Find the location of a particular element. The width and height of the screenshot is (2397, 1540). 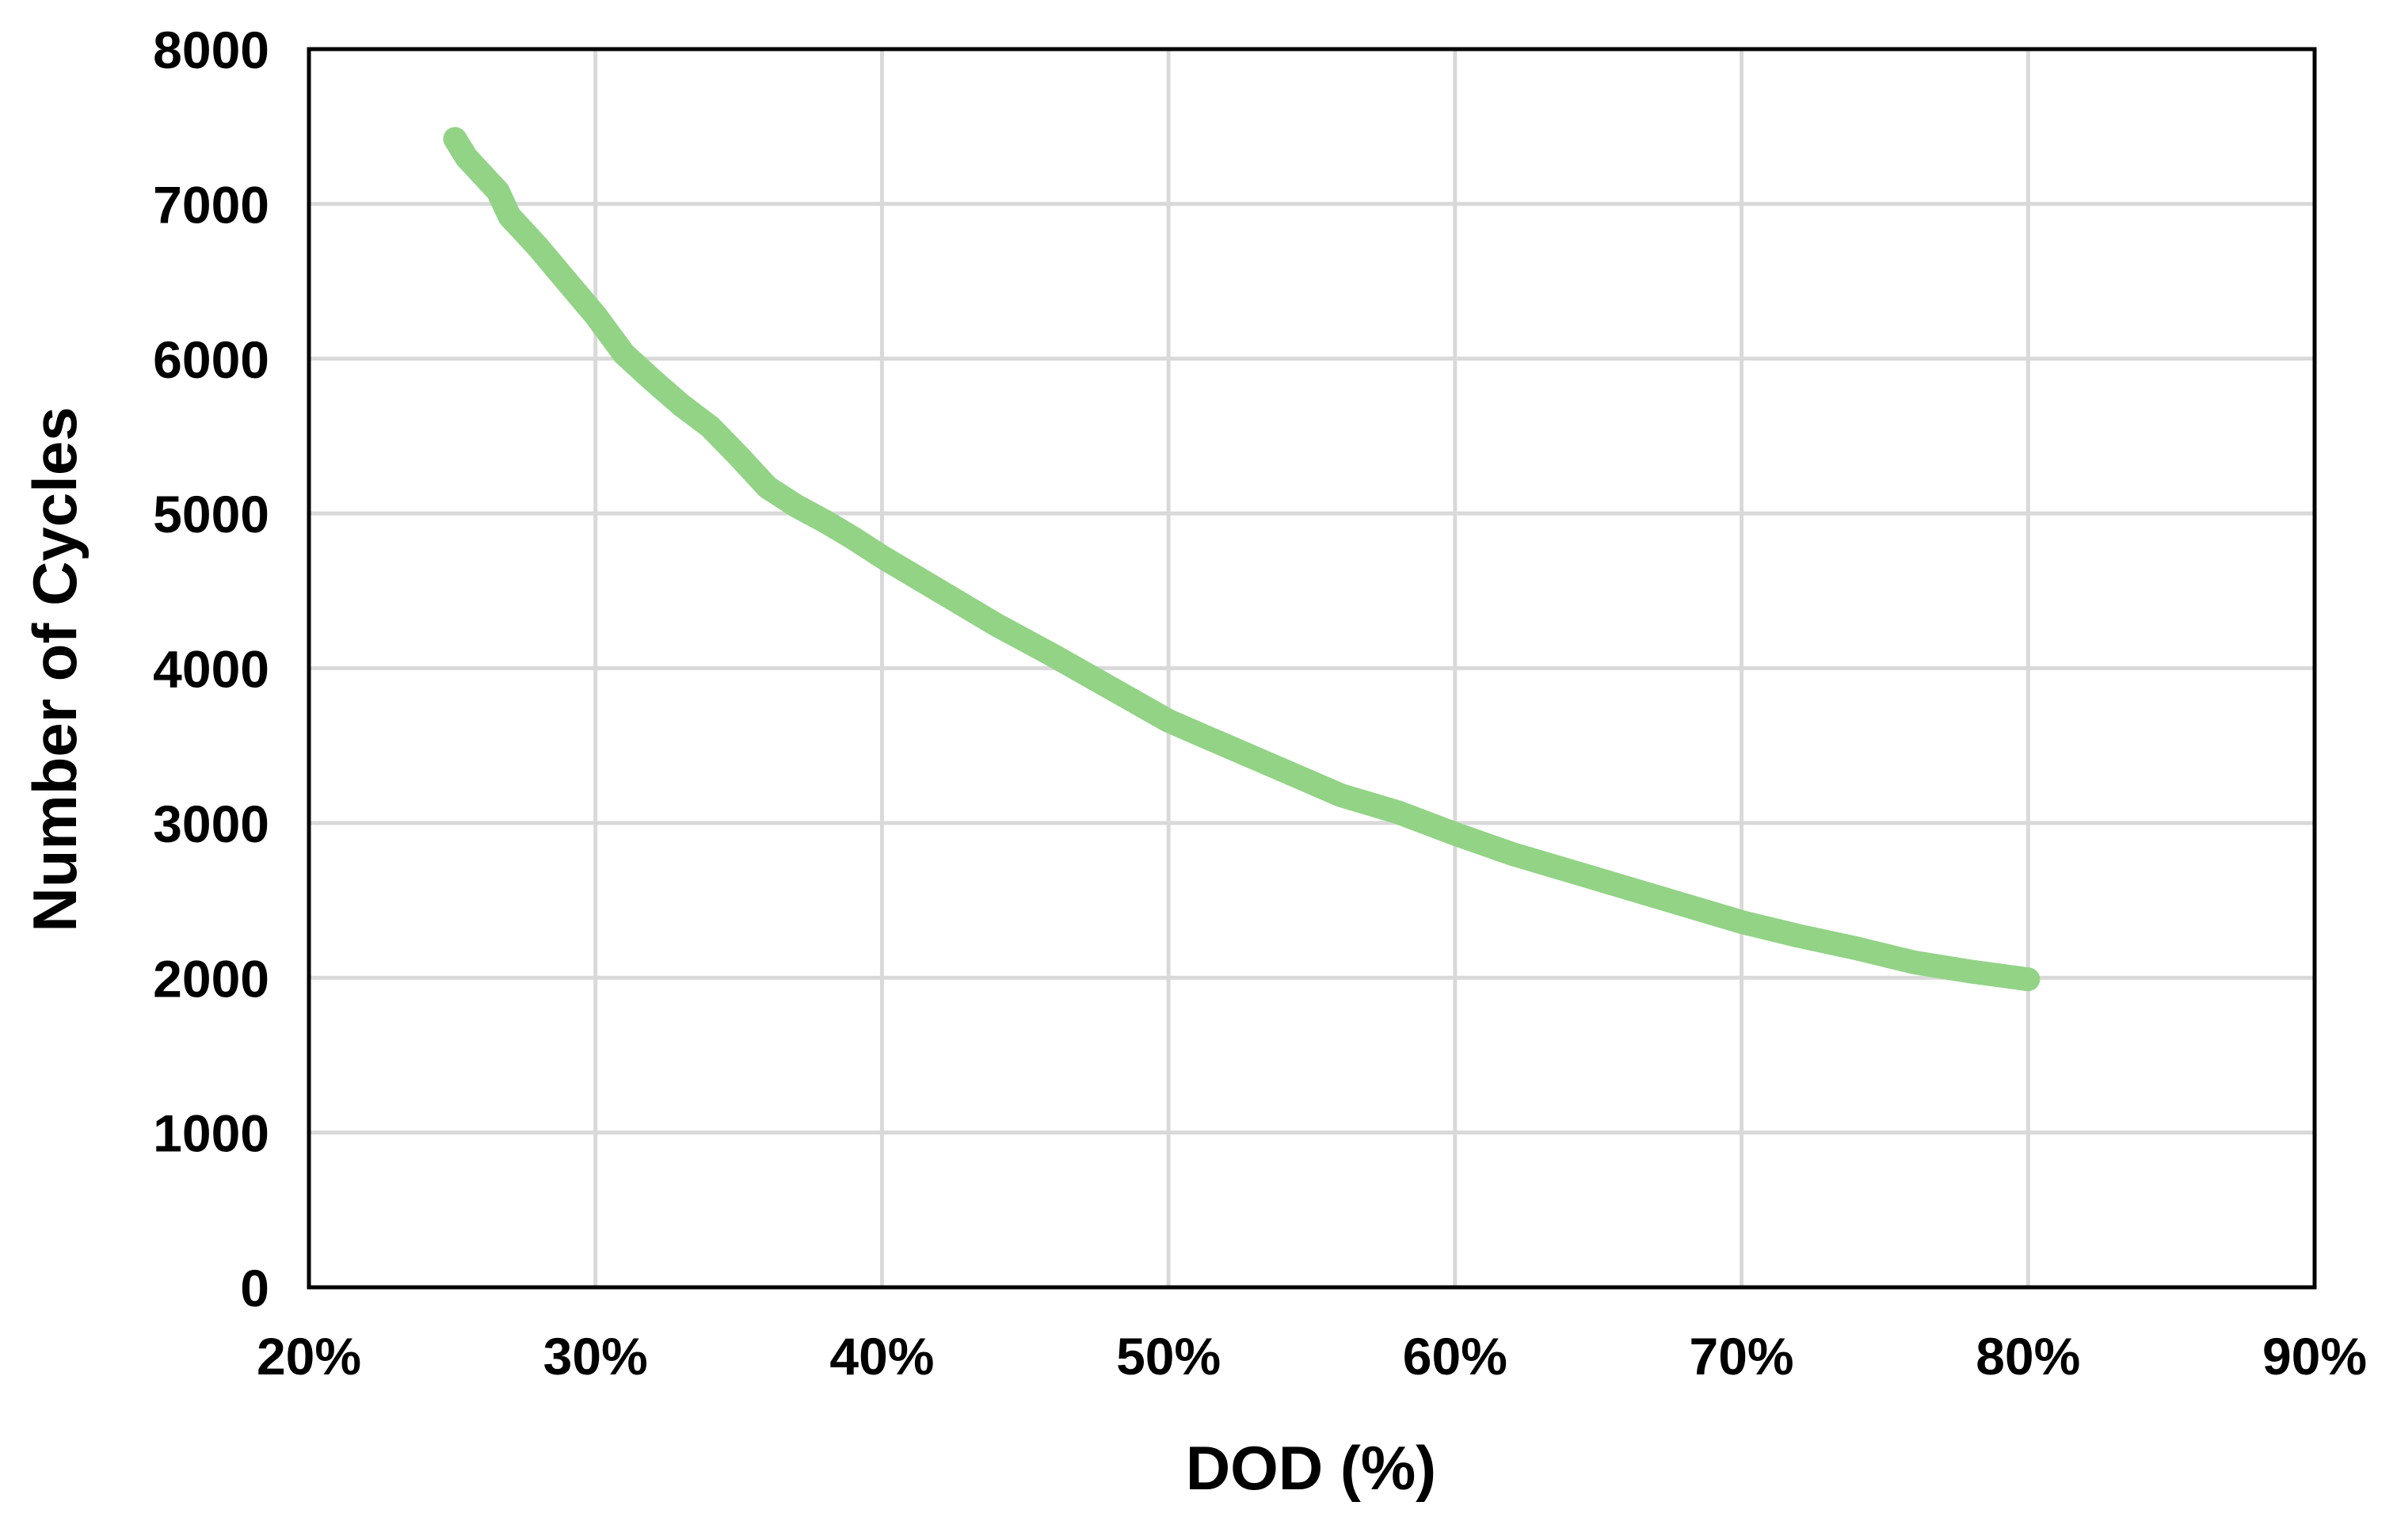

y-axis-ticks: 0 1000 2000 3000 4000 5000 6000 7000 8000 is located at coordinates (211, 669).